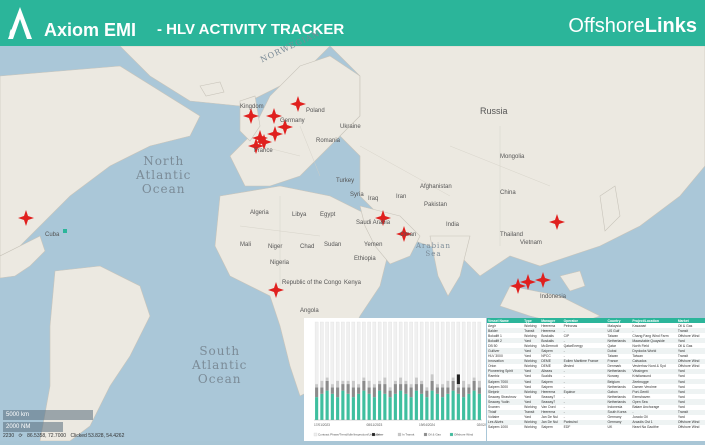  I want to click on table-row: Balder Transit Heerema - US Gulf - Transit, so click(596, 331).